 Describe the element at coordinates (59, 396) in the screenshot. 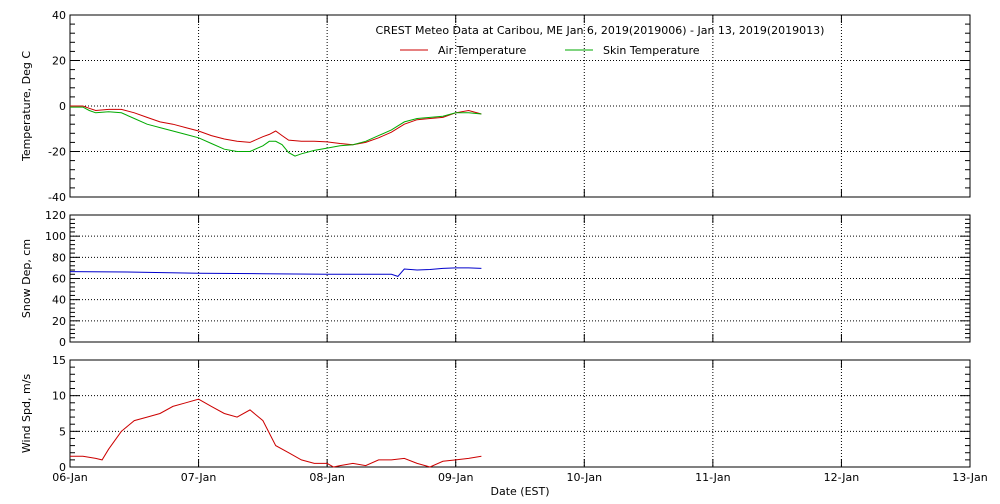

I see `y-tick-label: 10` at that location.